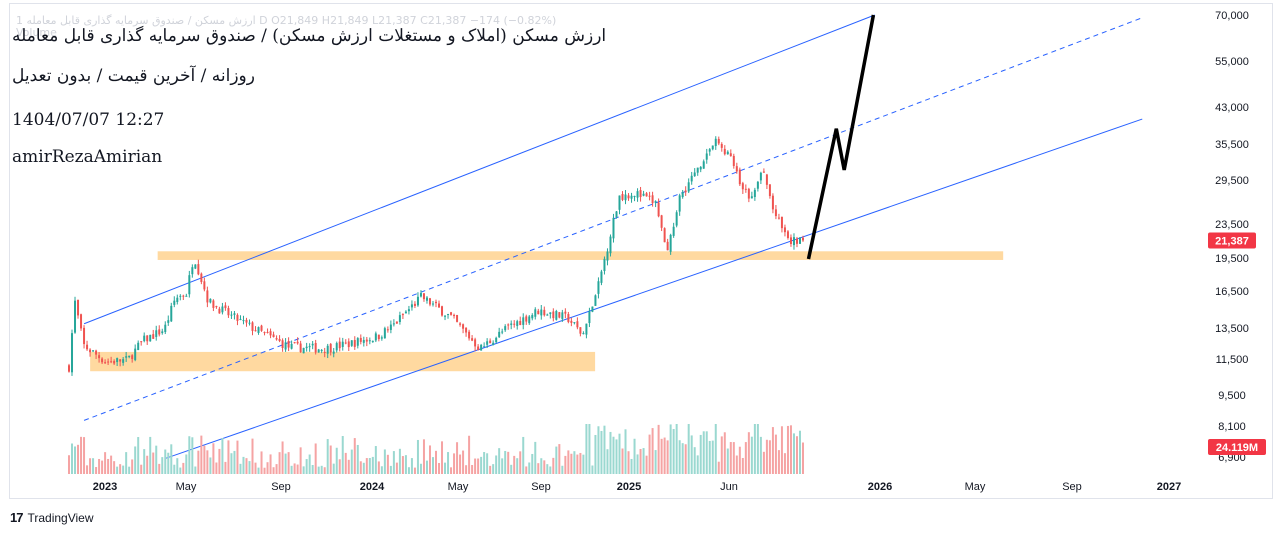 This screenshot has height=535, width=1282. Describe the element at coordinates (88, 120) in the screenshot. I see `annotation-datetime: 1404/07/07 12:27` at that location.